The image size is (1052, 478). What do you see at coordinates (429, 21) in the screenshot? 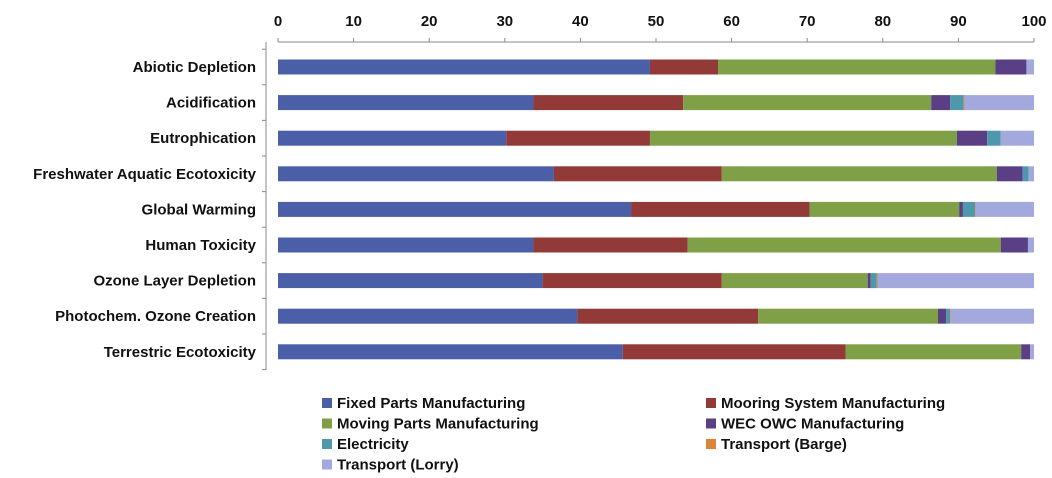
I see `x-tick-label: 20` at bounding box center [429, 21].